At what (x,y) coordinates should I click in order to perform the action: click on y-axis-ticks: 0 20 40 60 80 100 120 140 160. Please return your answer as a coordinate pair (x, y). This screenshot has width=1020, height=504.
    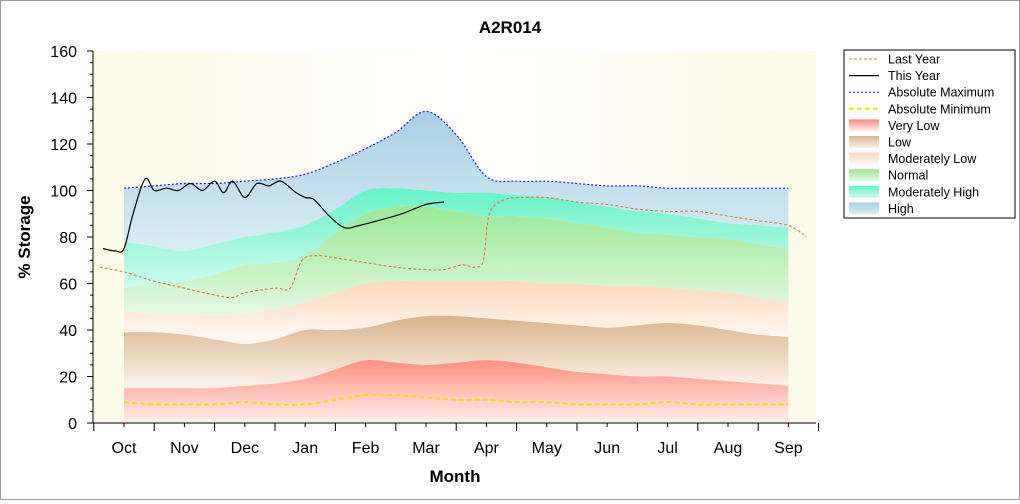
    Looking at the image, I should click on (71, 238).